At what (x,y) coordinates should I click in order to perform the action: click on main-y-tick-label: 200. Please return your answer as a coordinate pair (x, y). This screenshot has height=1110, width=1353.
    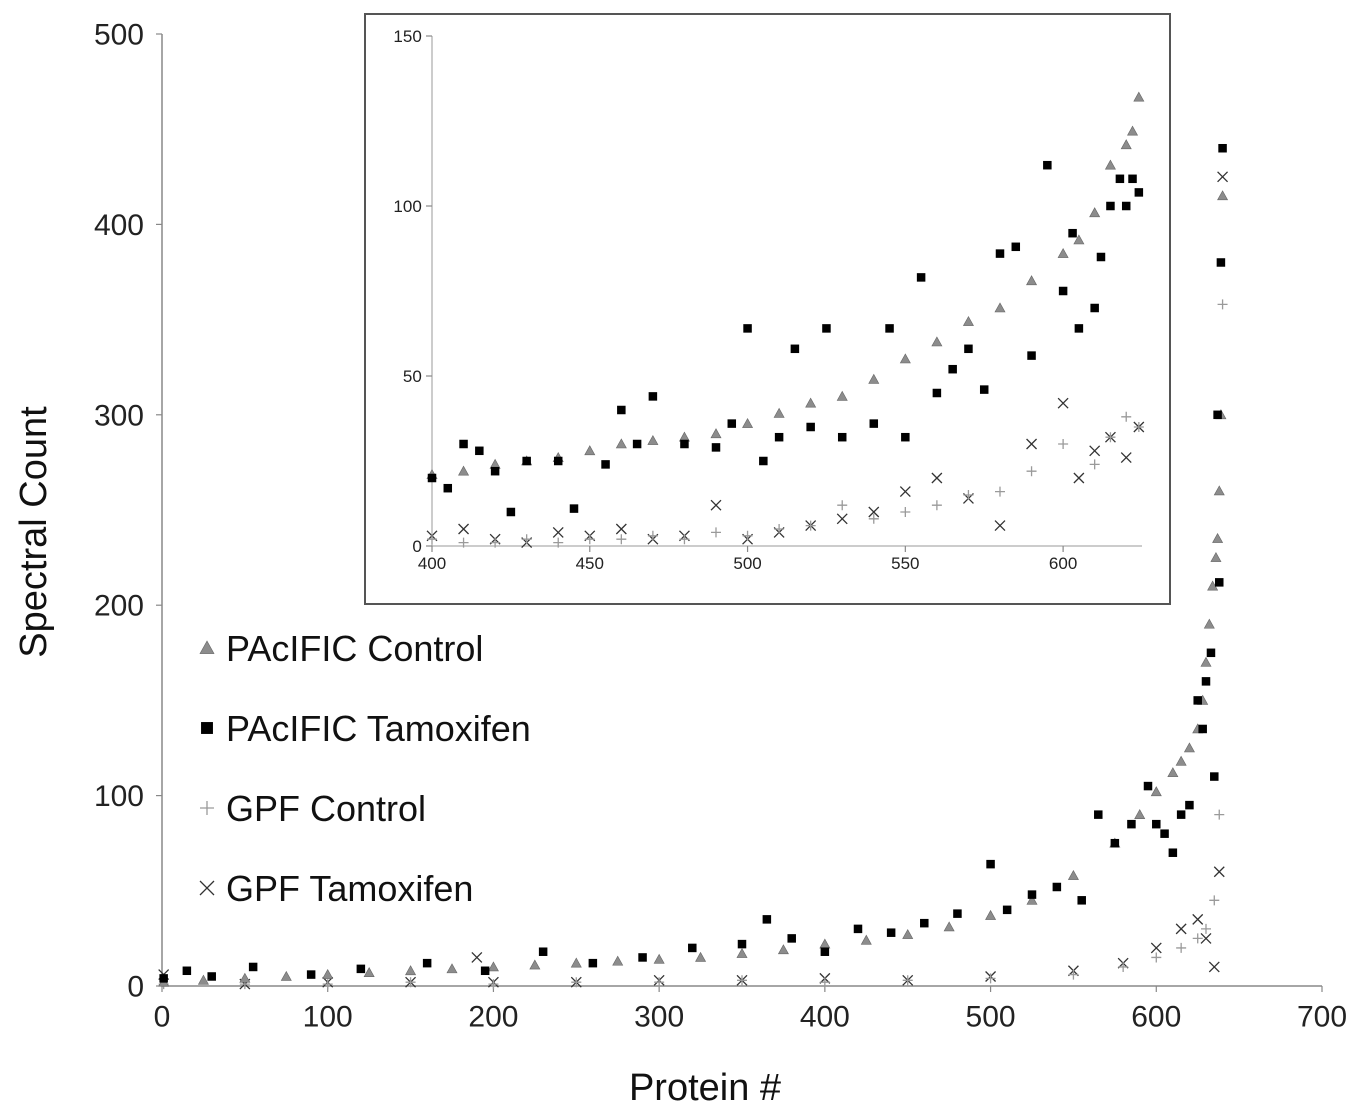
    Looking at the image, I should click on (119, 606).